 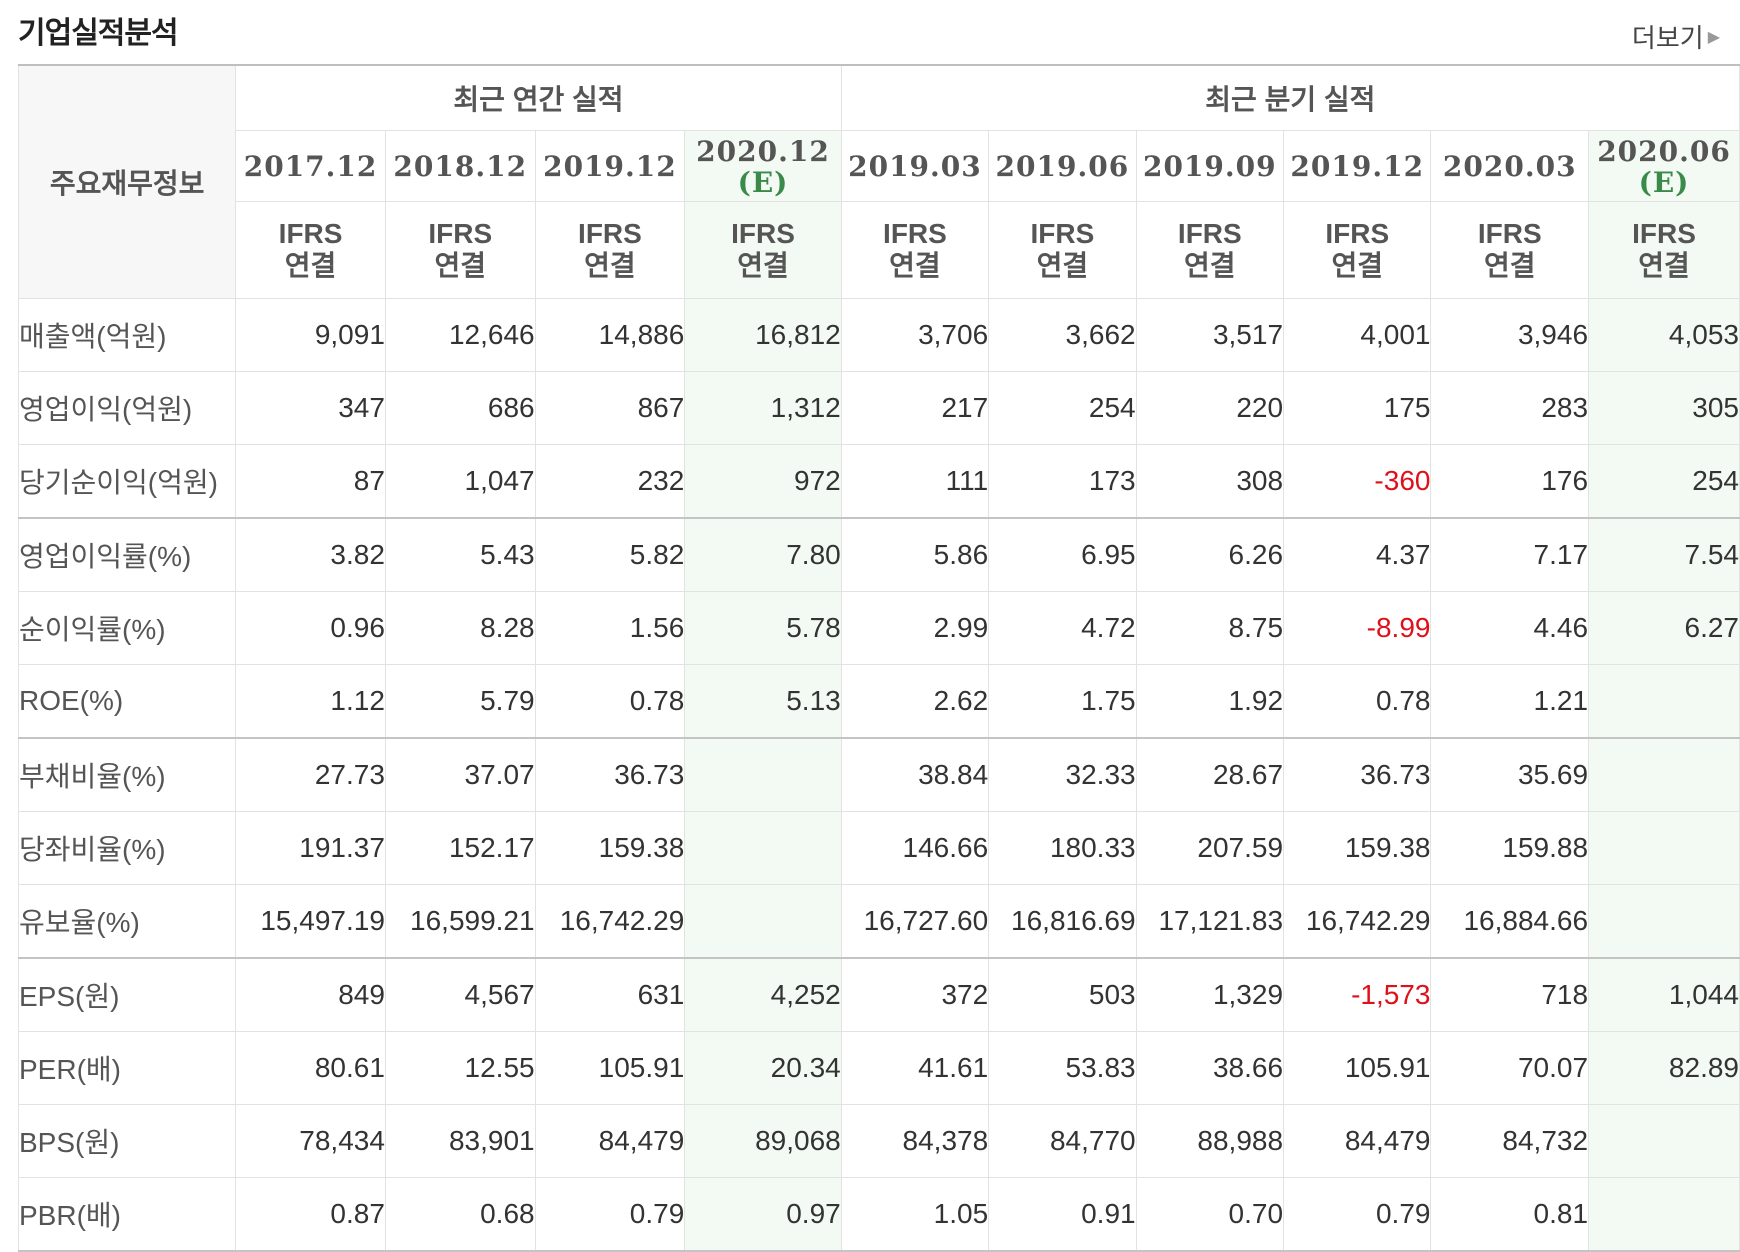 What do you see at coordinates (610, 554) in the screenshot?
I see `table-cell: 5.82` at bounding box center [610, 554].